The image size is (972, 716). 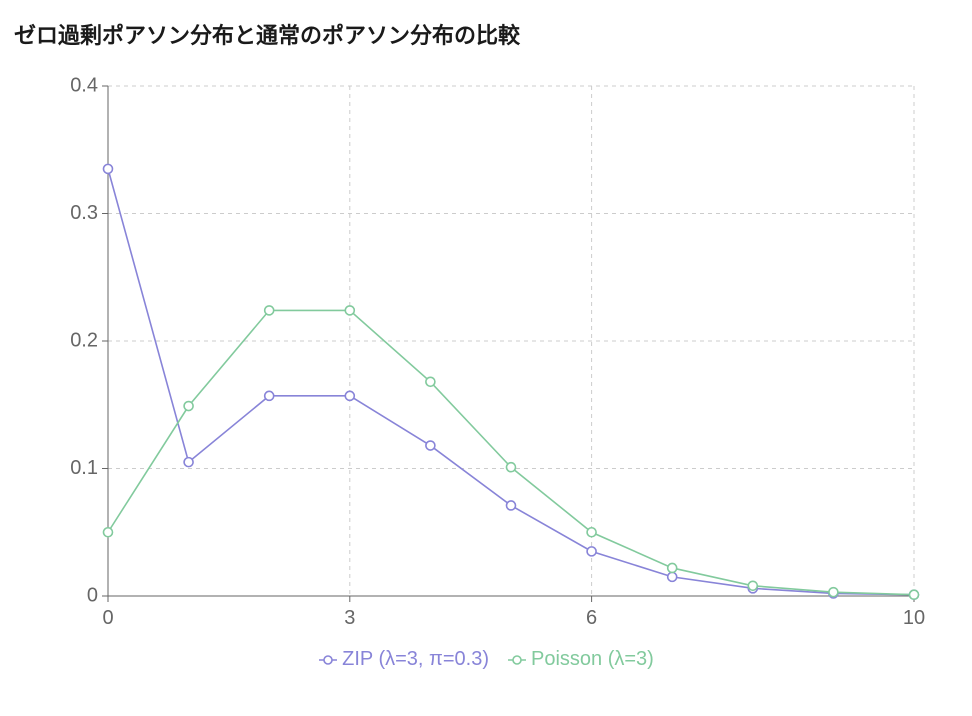 I want to click on x-tick-label: 6, so click(x=591, y=618).